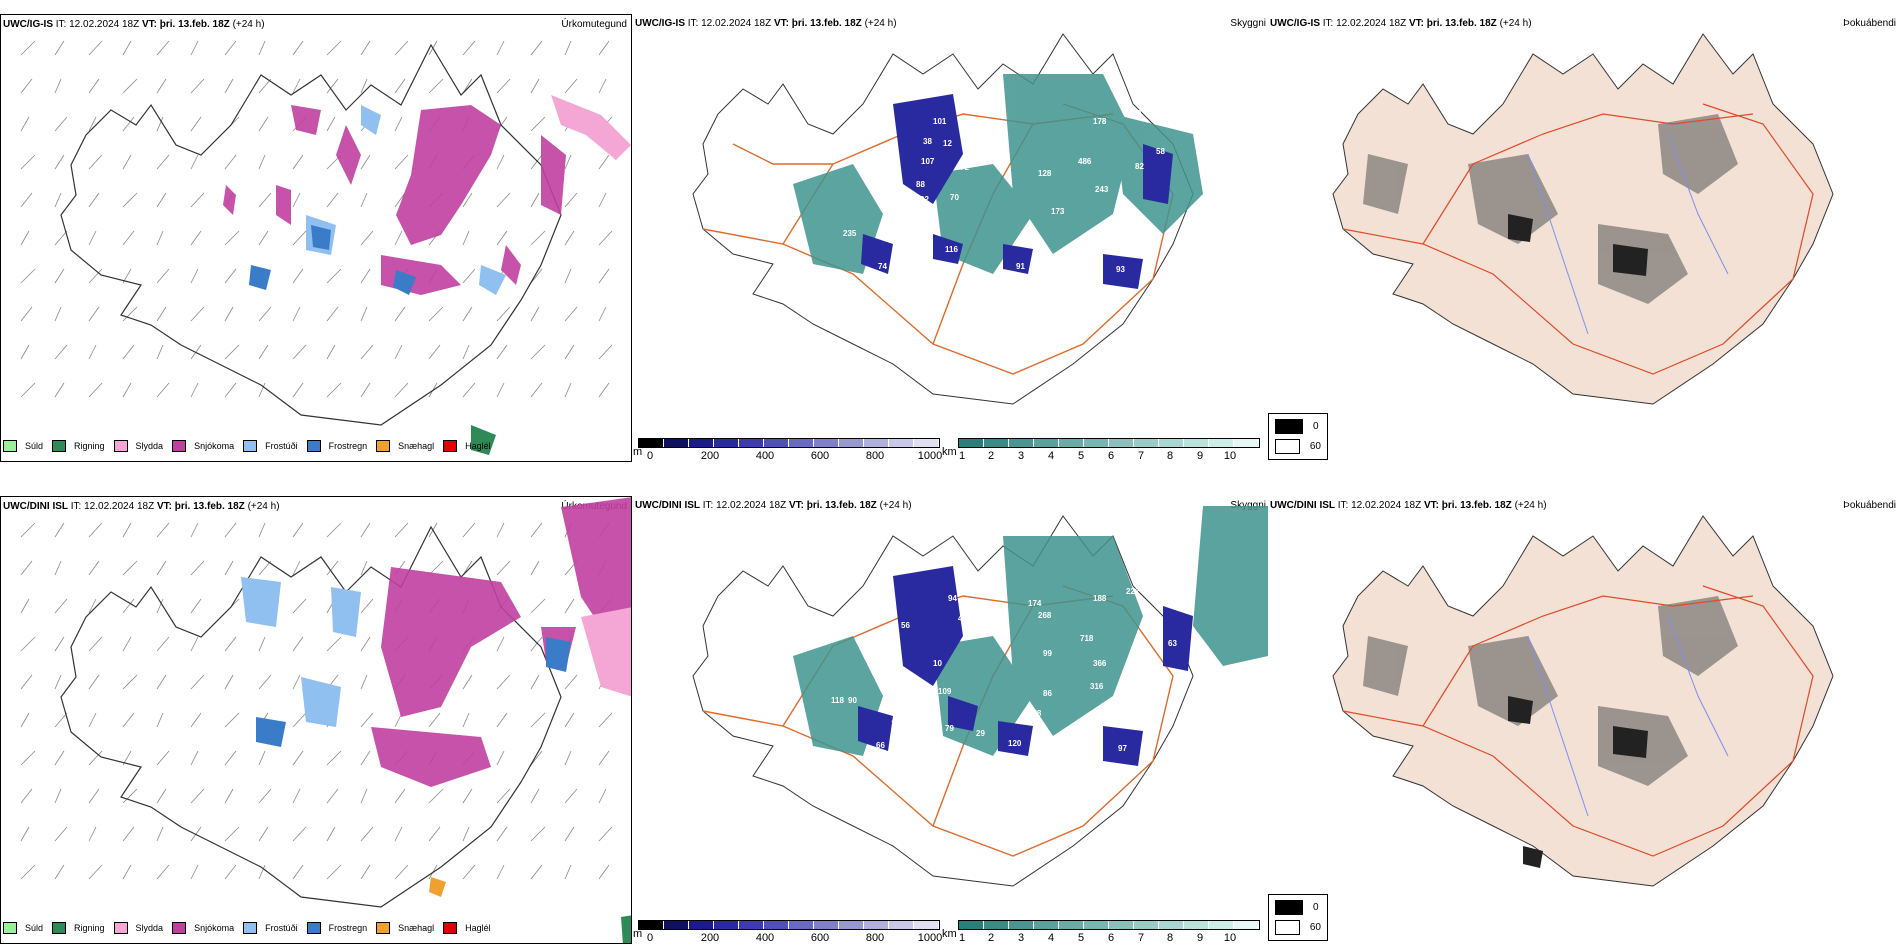 The image size is (1900, 950). I want to click on fog-legend-item: 60, so click(1298, 927).